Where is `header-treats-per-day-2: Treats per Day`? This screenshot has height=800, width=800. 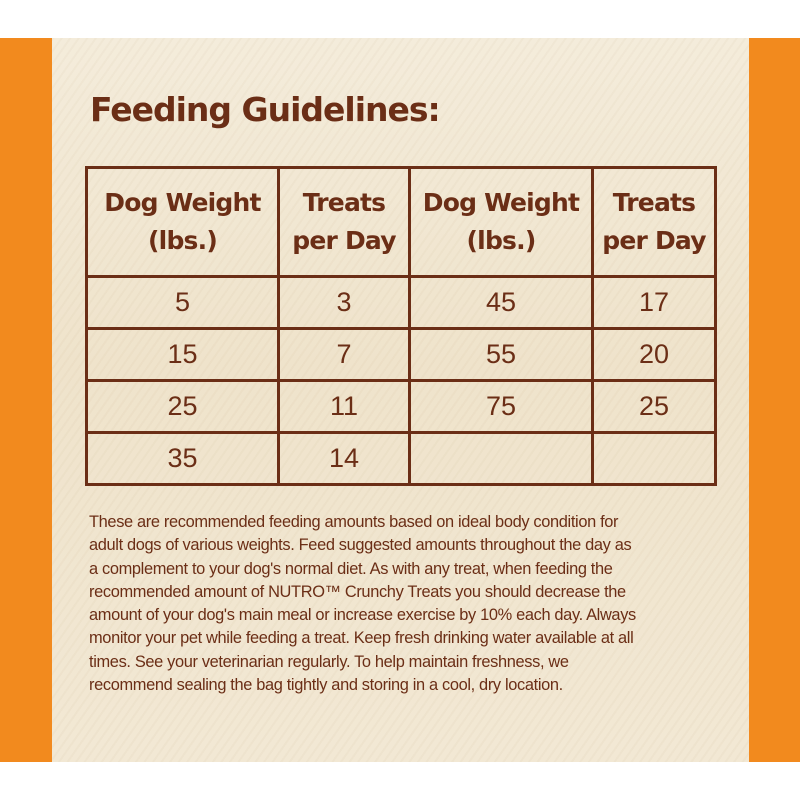 header-treats-per-day-2: Treats per Day is located at coordinates (654, 222).